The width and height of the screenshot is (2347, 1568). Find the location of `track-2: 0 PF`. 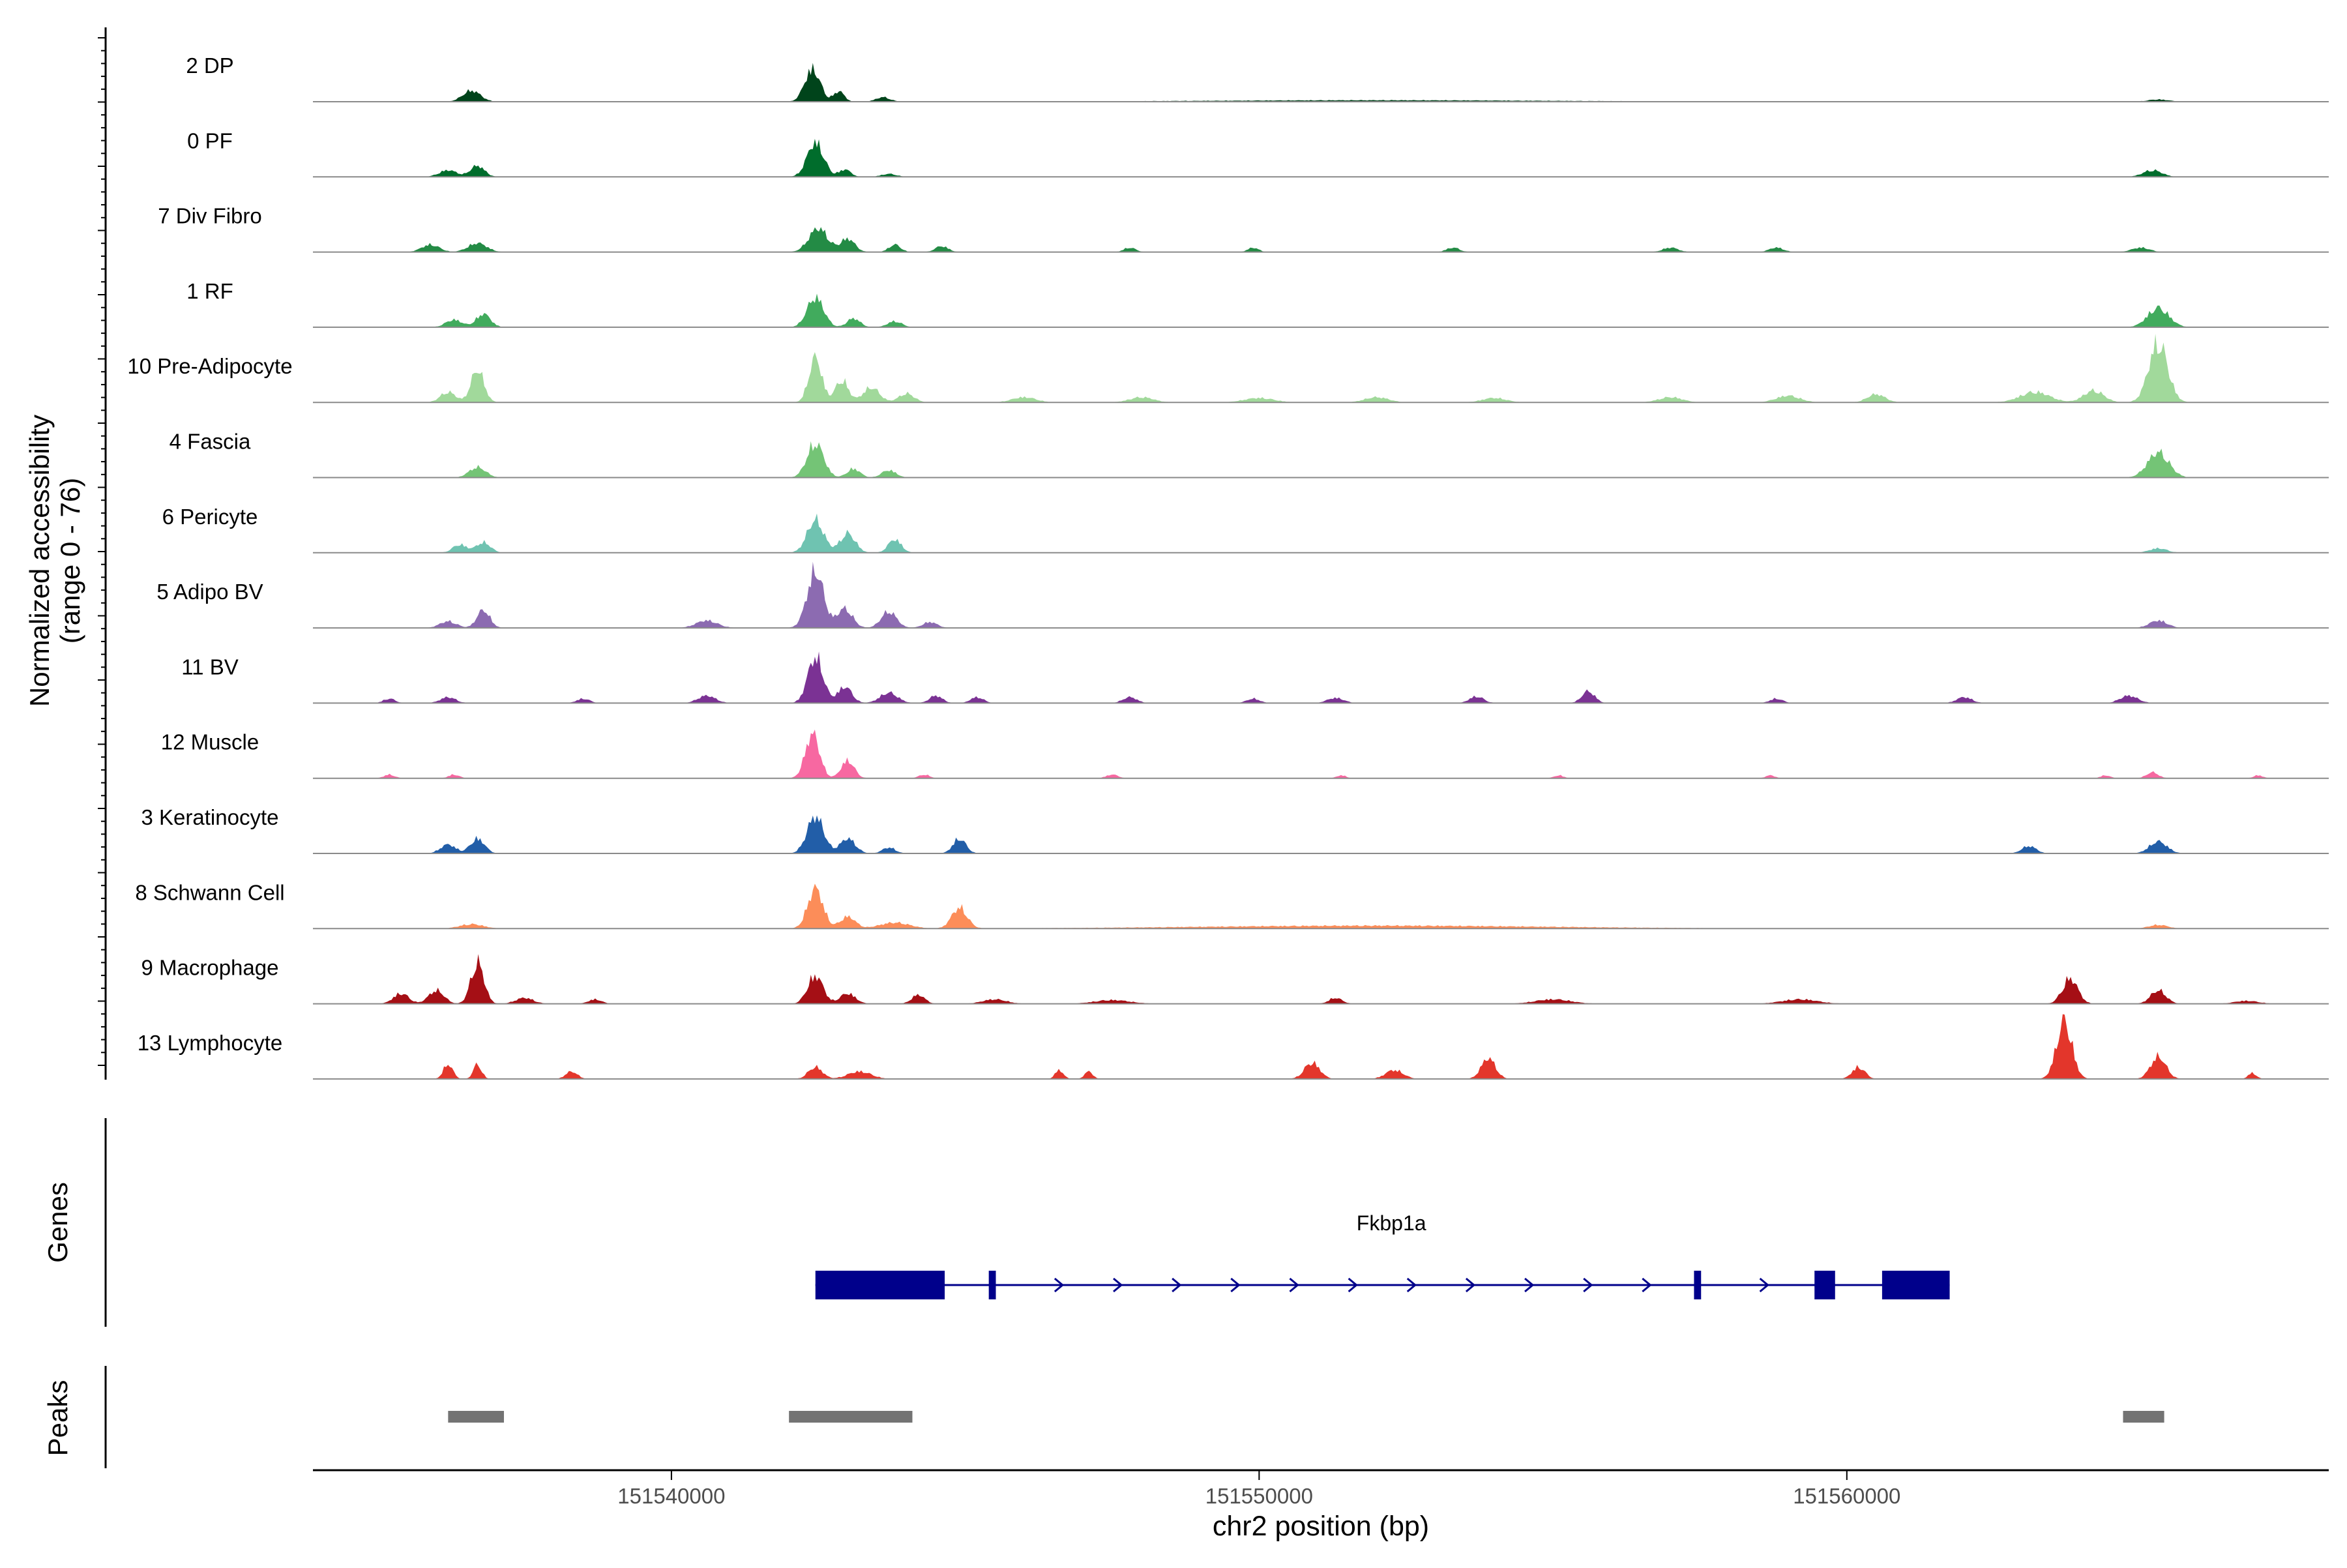

track-2: 0 PF is located at coordinates (1258, 153).